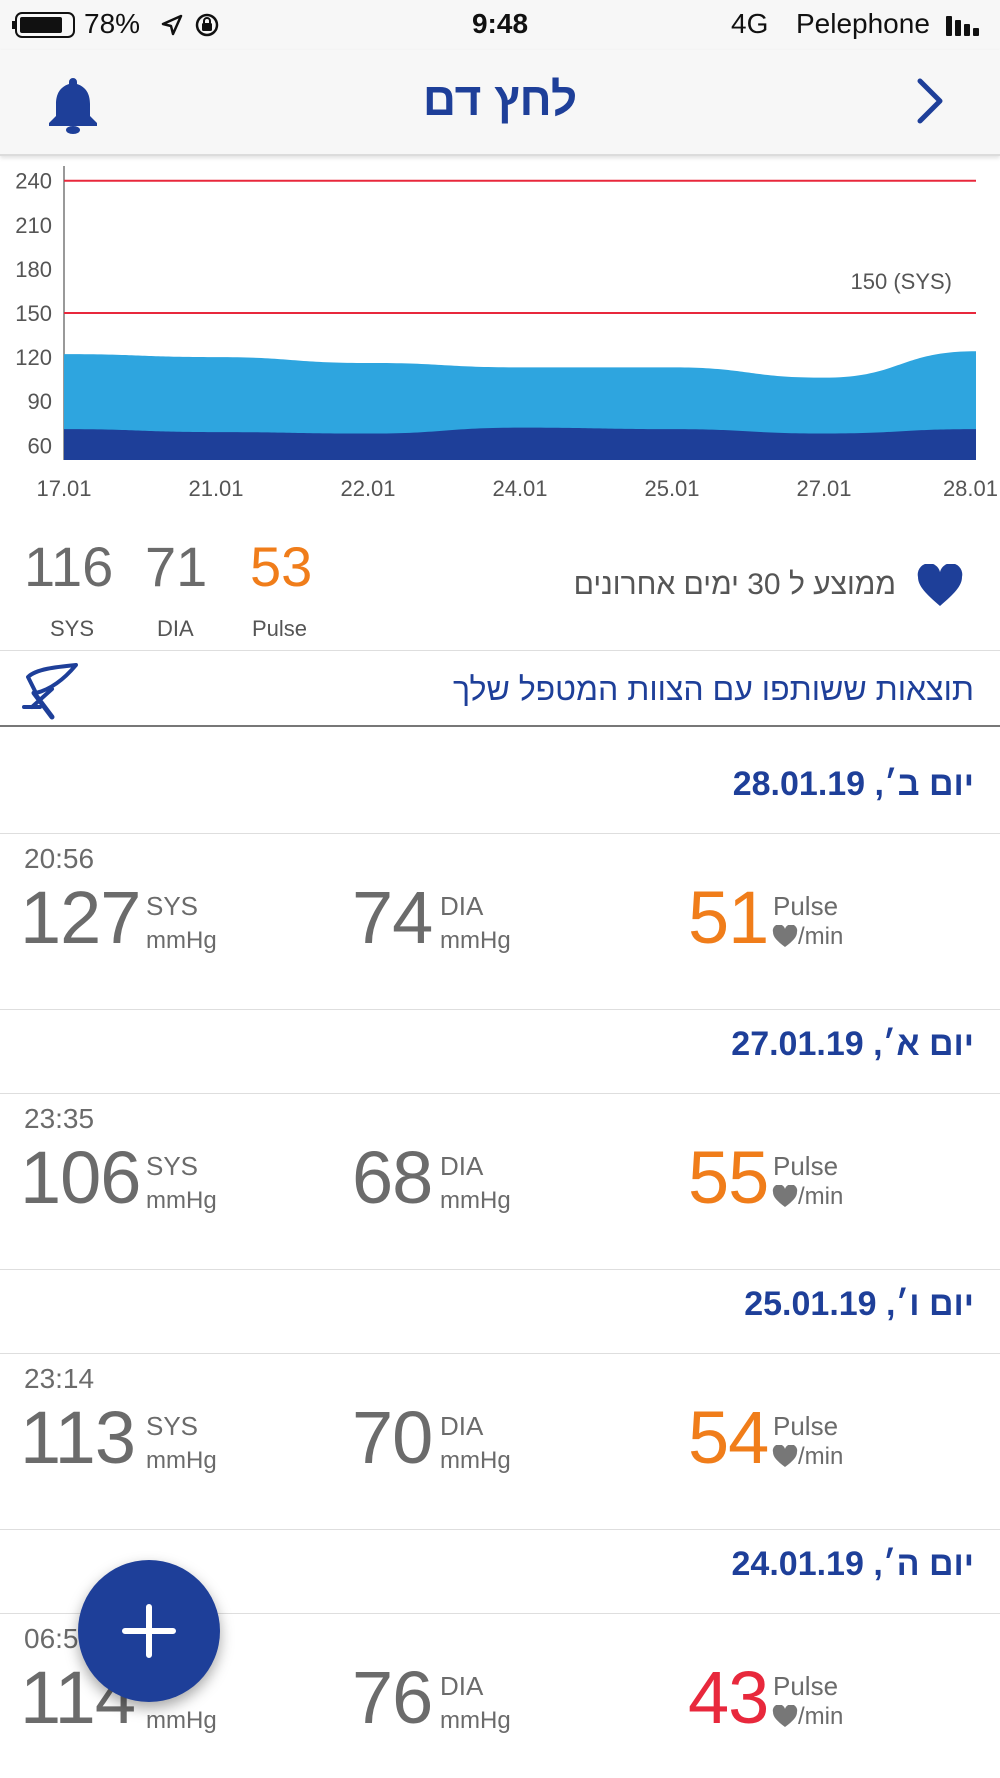  What do you see at coordinates (40, 445) in the screenshot?
I see `y-tick-label: 60` at bounding box center [40, 445].